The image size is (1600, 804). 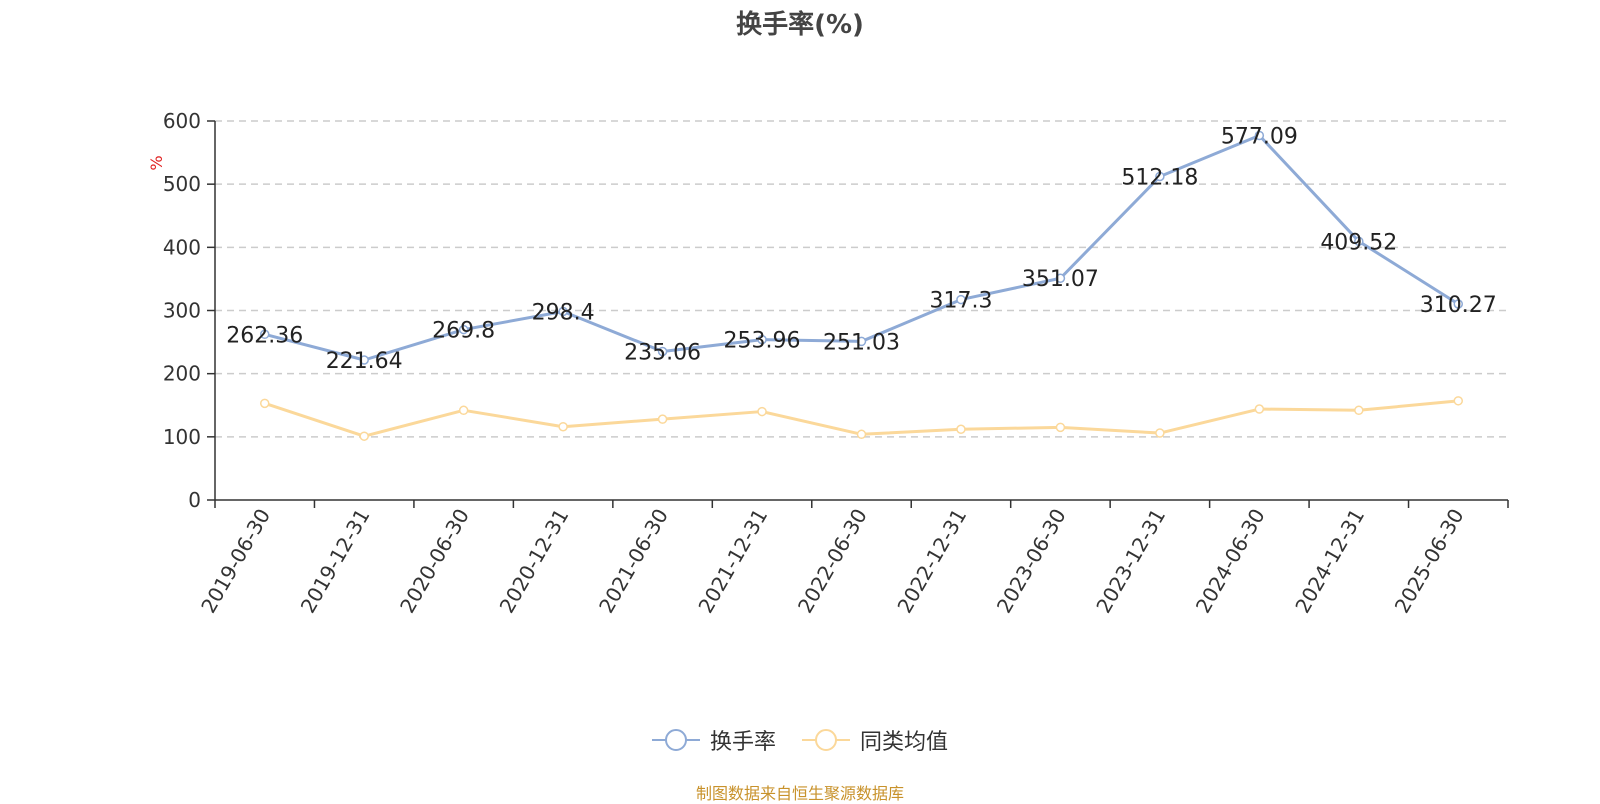 I want to click on x-tick-label: 2021-06-30, so click(x=633, y=561).